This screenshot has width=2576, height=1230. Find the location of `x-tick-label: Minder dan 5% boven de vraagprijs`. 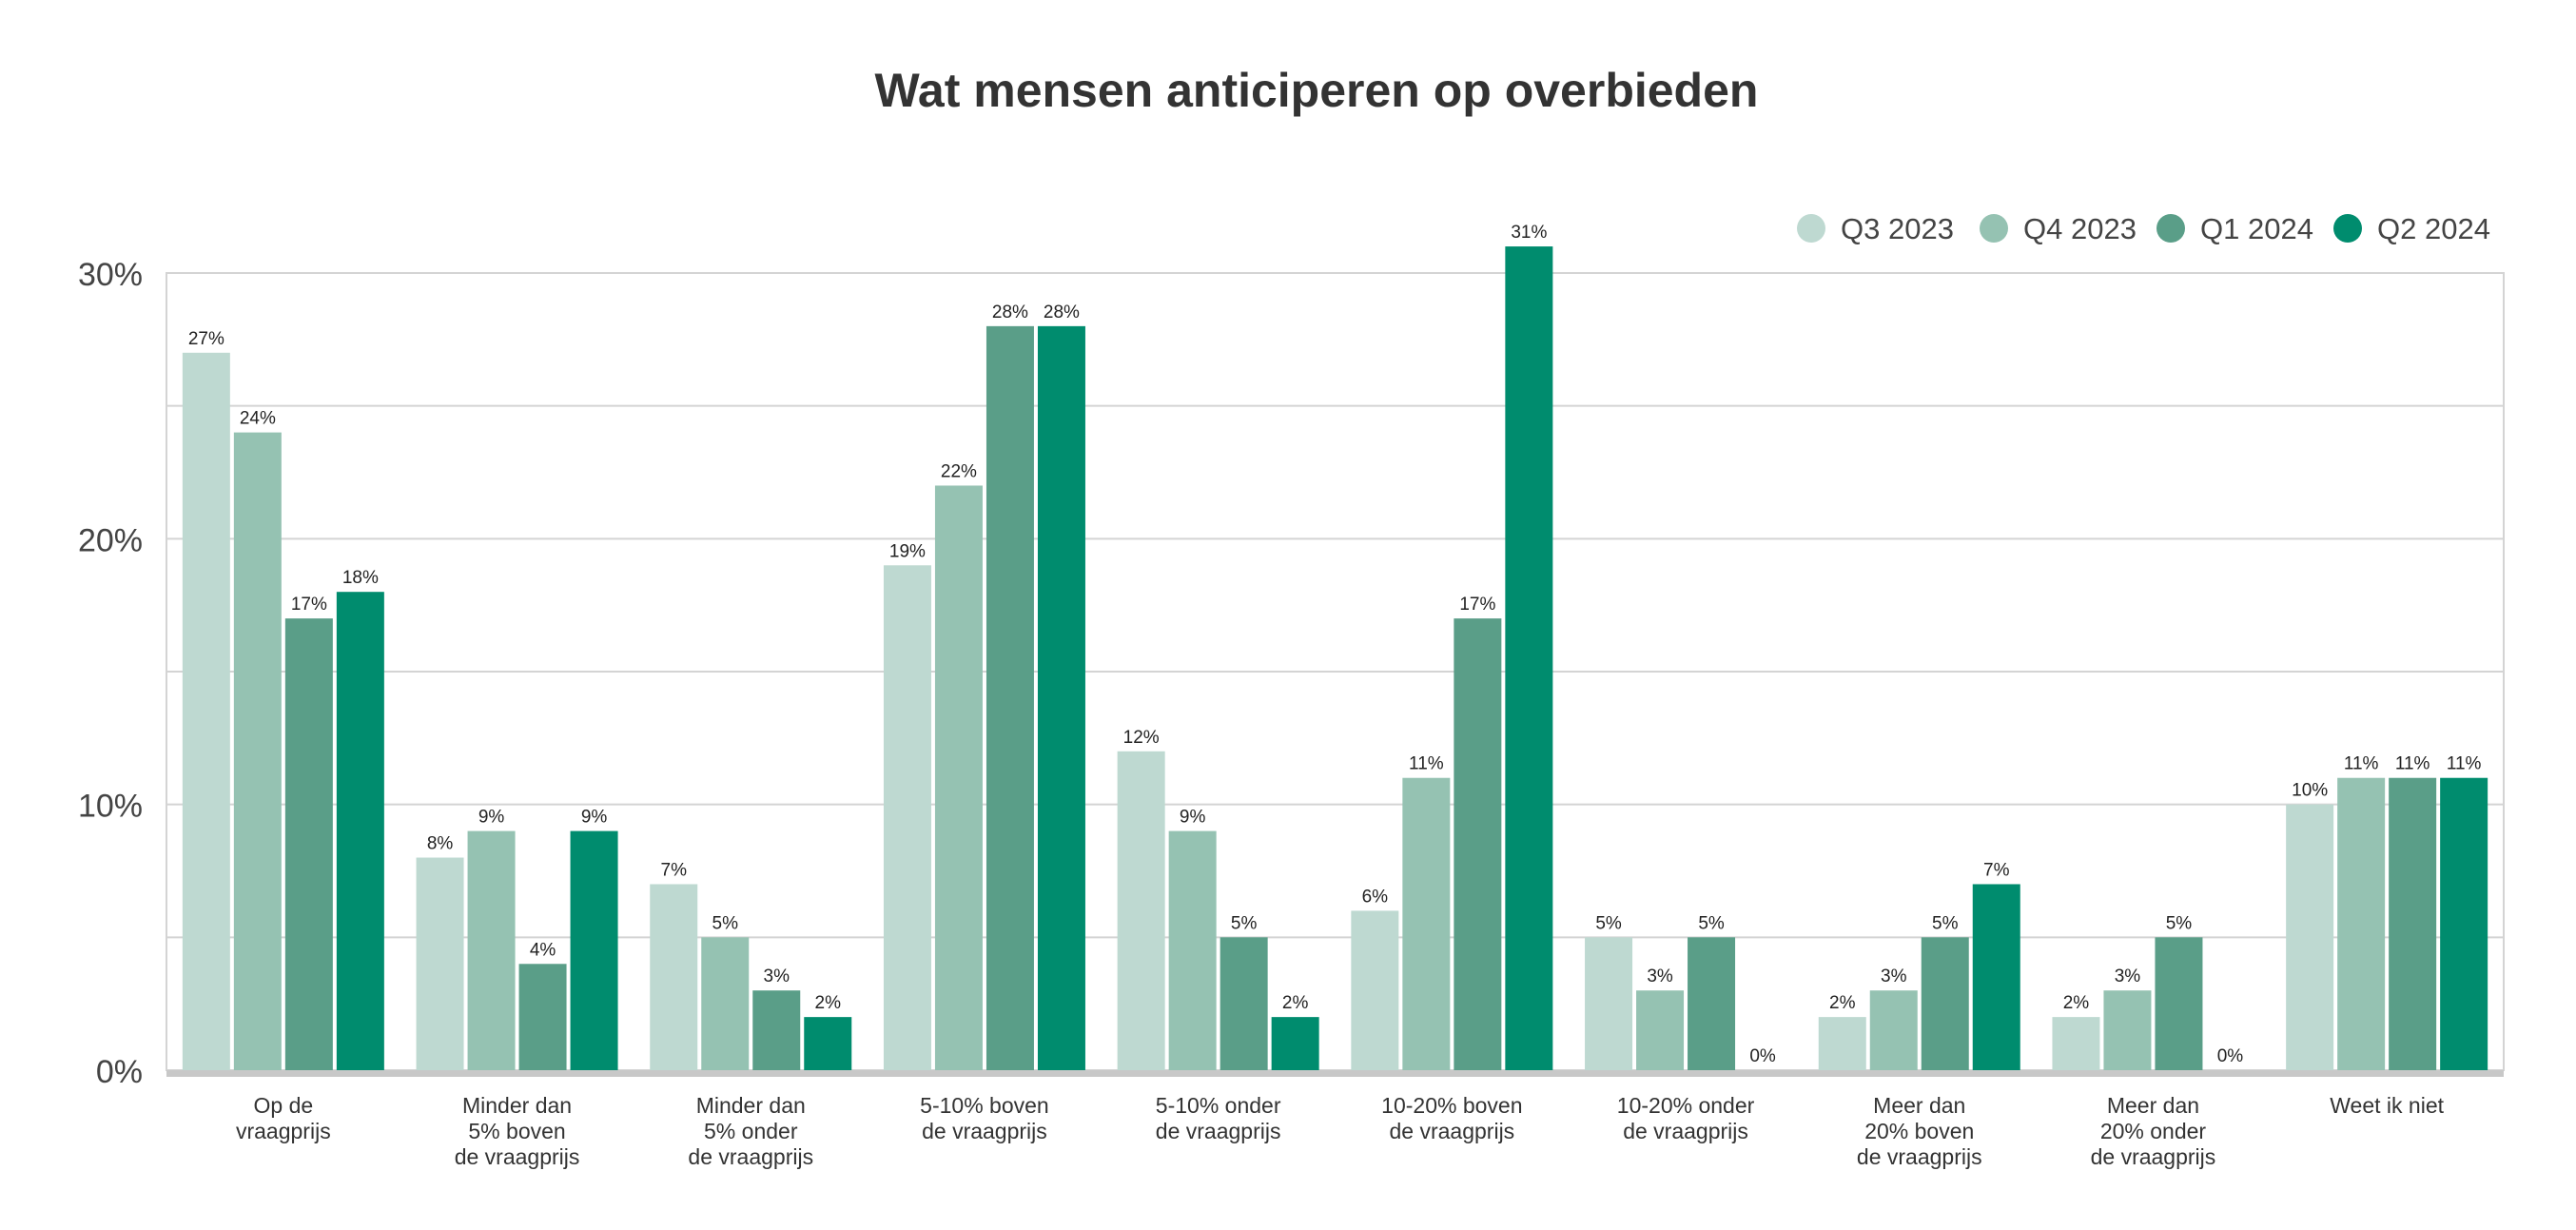

x-tick-label: Minder dan 5% boven de vraagprijs is located at coordinates (518, 1131).